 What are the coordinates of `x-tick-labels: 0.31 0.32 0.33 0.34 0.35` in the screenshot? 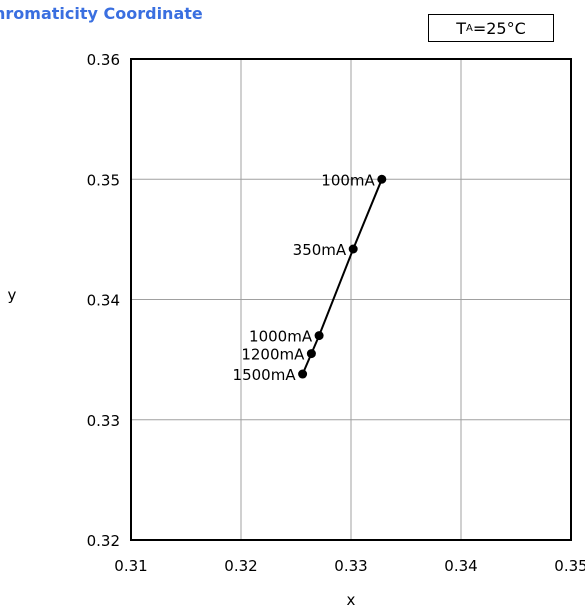 It's located at (349, 566).